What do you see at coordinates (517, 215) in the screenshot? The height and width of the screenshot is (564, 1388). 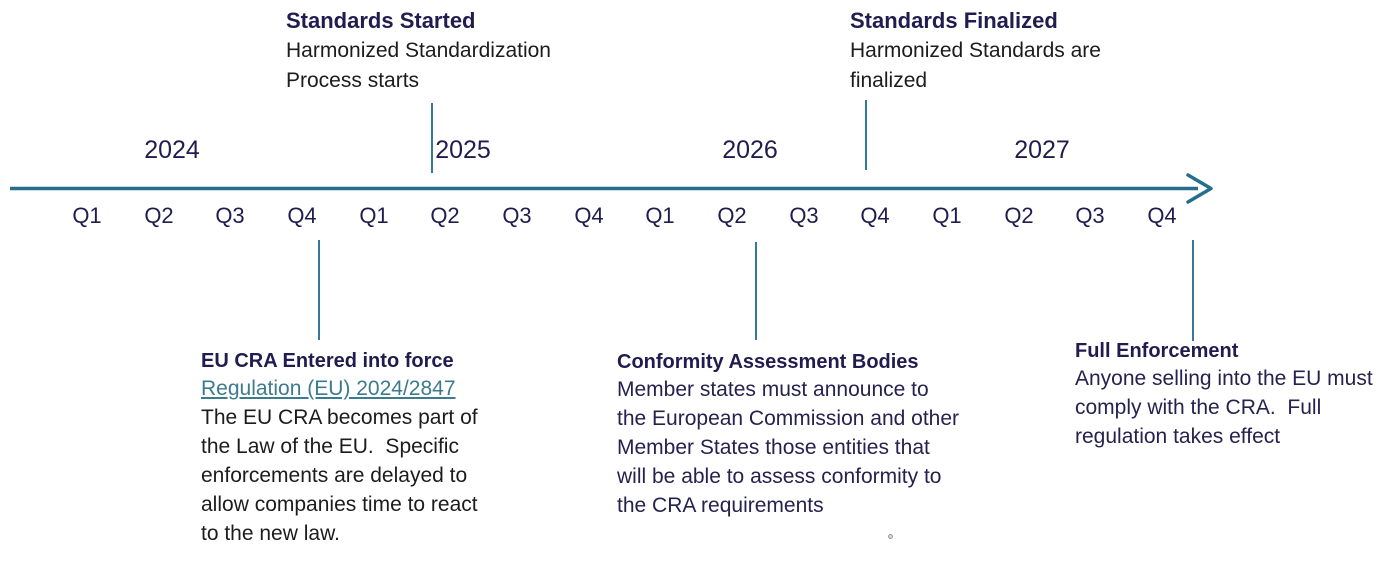 I see `quarter-label-2025-q3: Q3` at bounding box center [517, 215].